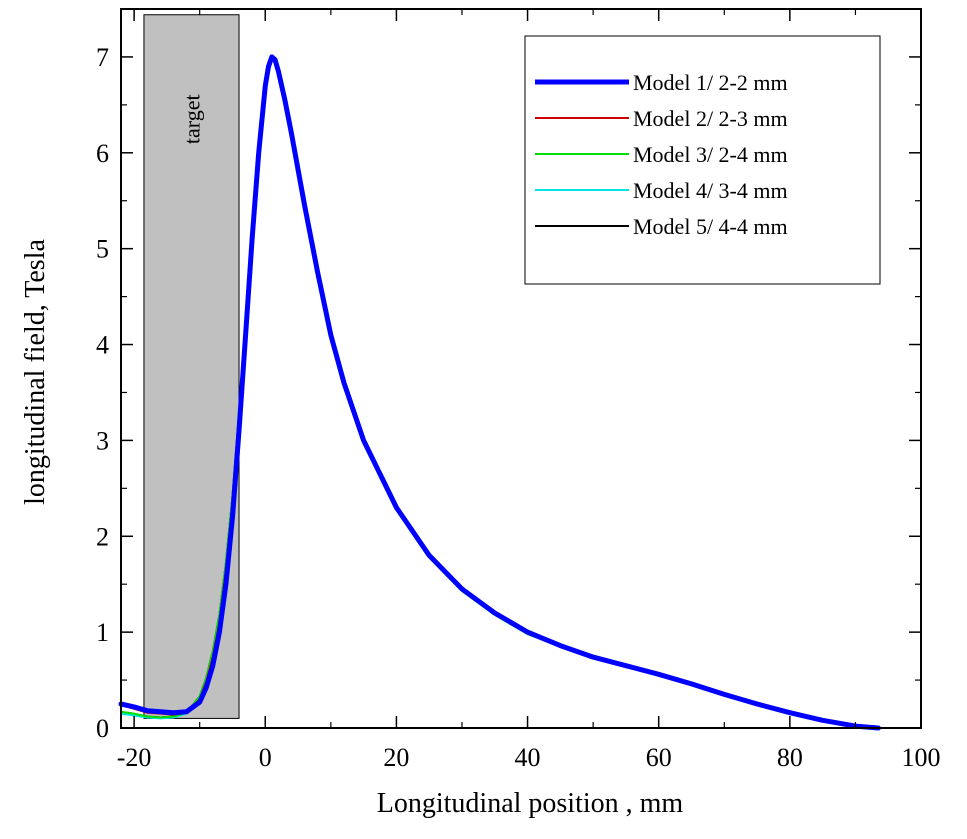 Image resolution: width=967 pixels, height=839 pixels. I want to click on x-tick-label: 60, so click(659, 757).